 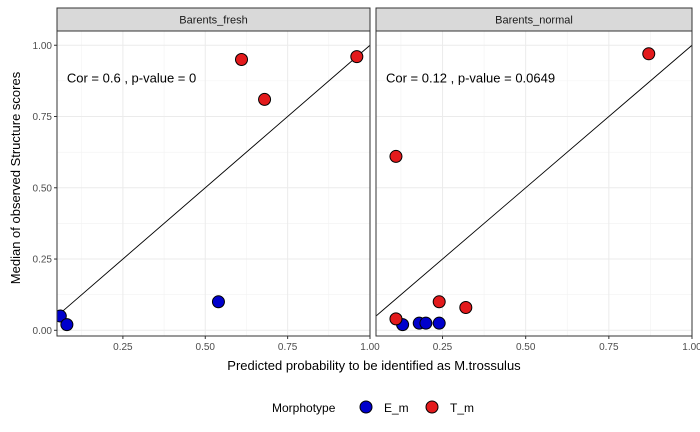 I want to click on y-tick-label: 1.00, so click(x=43, y=46).